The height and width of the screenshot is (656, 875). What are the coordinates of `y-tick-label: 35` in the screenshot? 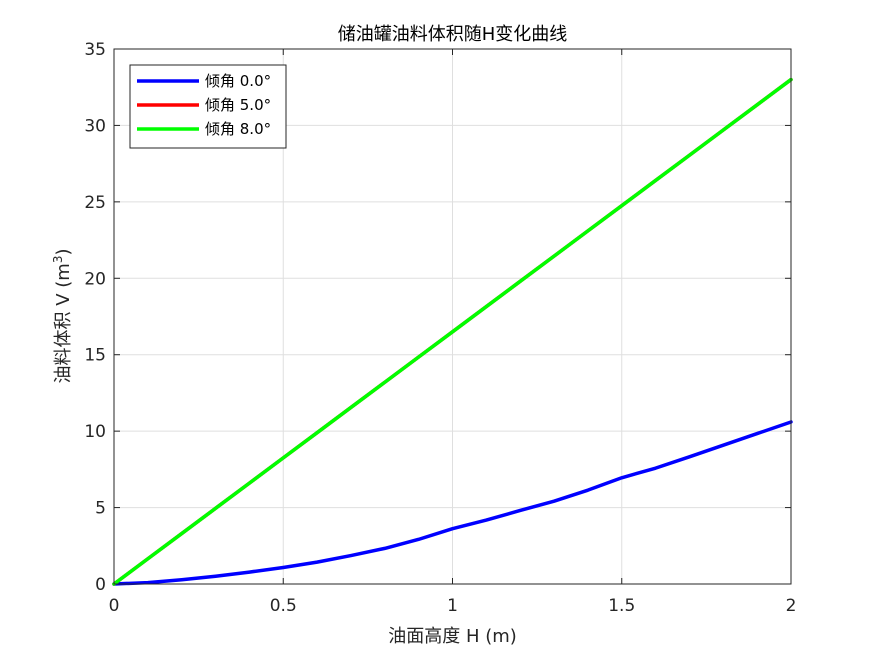 It's located at (95, 50).